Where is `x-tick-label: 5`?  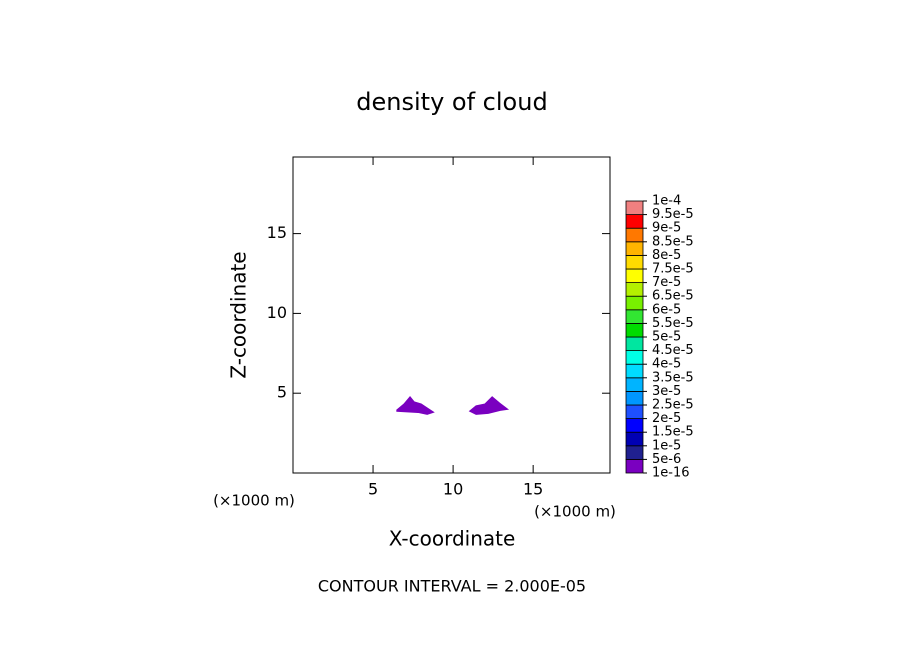
x-tick-label: 5 is located at coordinates (373, 489).